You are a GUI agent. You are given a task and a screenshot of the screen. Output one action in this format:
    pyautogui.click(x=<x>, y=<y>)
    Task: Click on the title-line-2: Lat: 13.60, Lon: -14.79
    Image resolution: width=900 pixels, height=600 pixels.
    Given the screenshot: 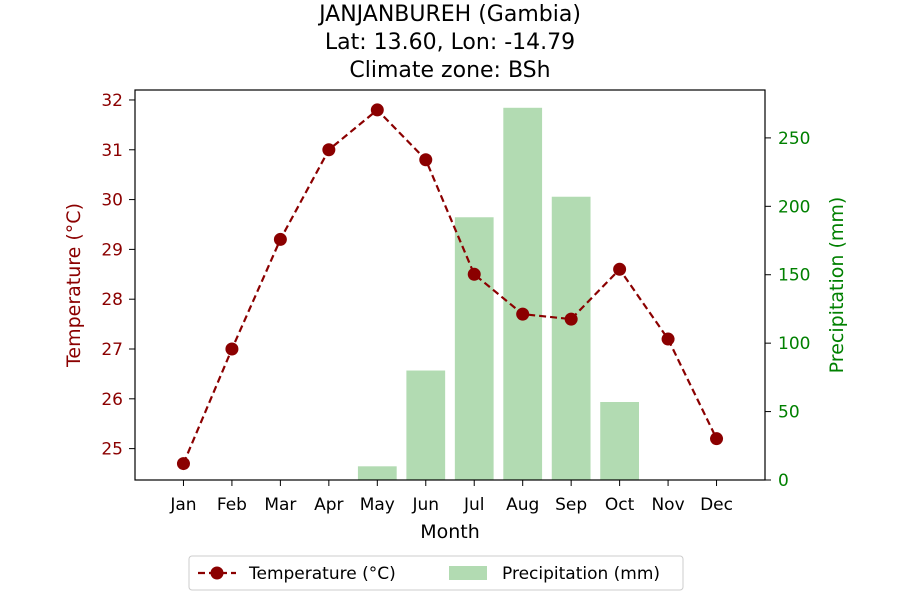 What is the action you would take?
    pyautogui.click(x=450, y=42)
    